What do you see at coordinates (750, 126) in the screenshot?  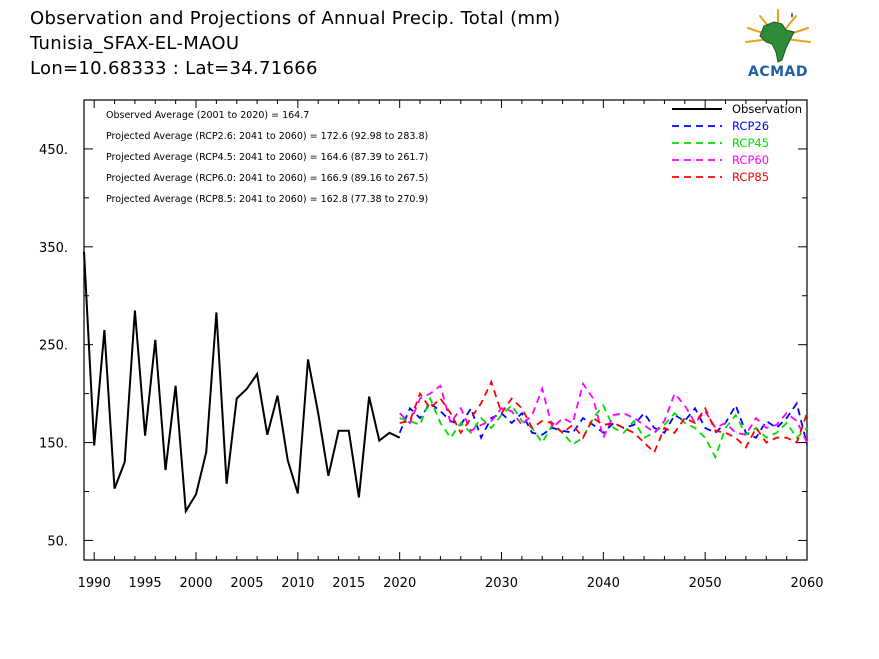 I see `legend-label-rcp26: RCP26` at bounding box center [750, 126].